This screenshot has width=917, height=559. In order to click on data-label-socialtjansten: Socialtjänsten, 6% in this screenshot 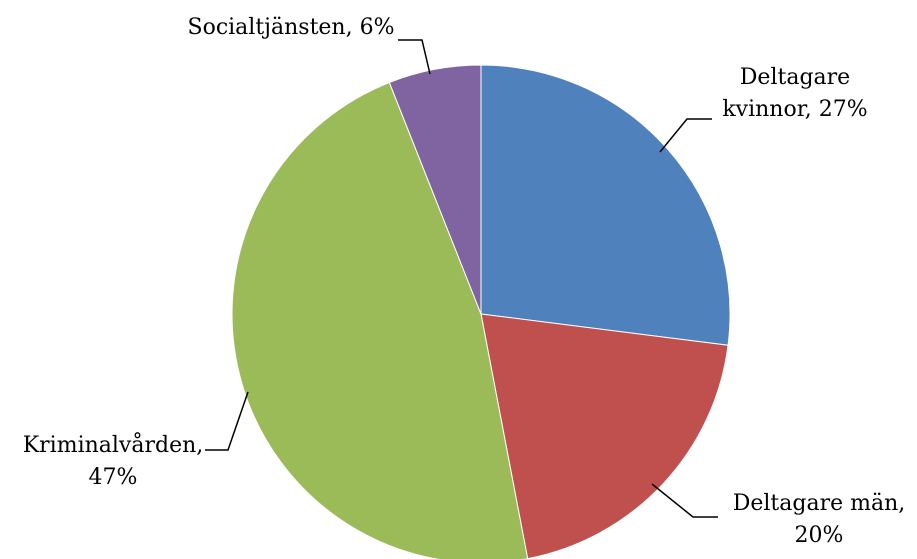, I will do `click(291, 27)`.